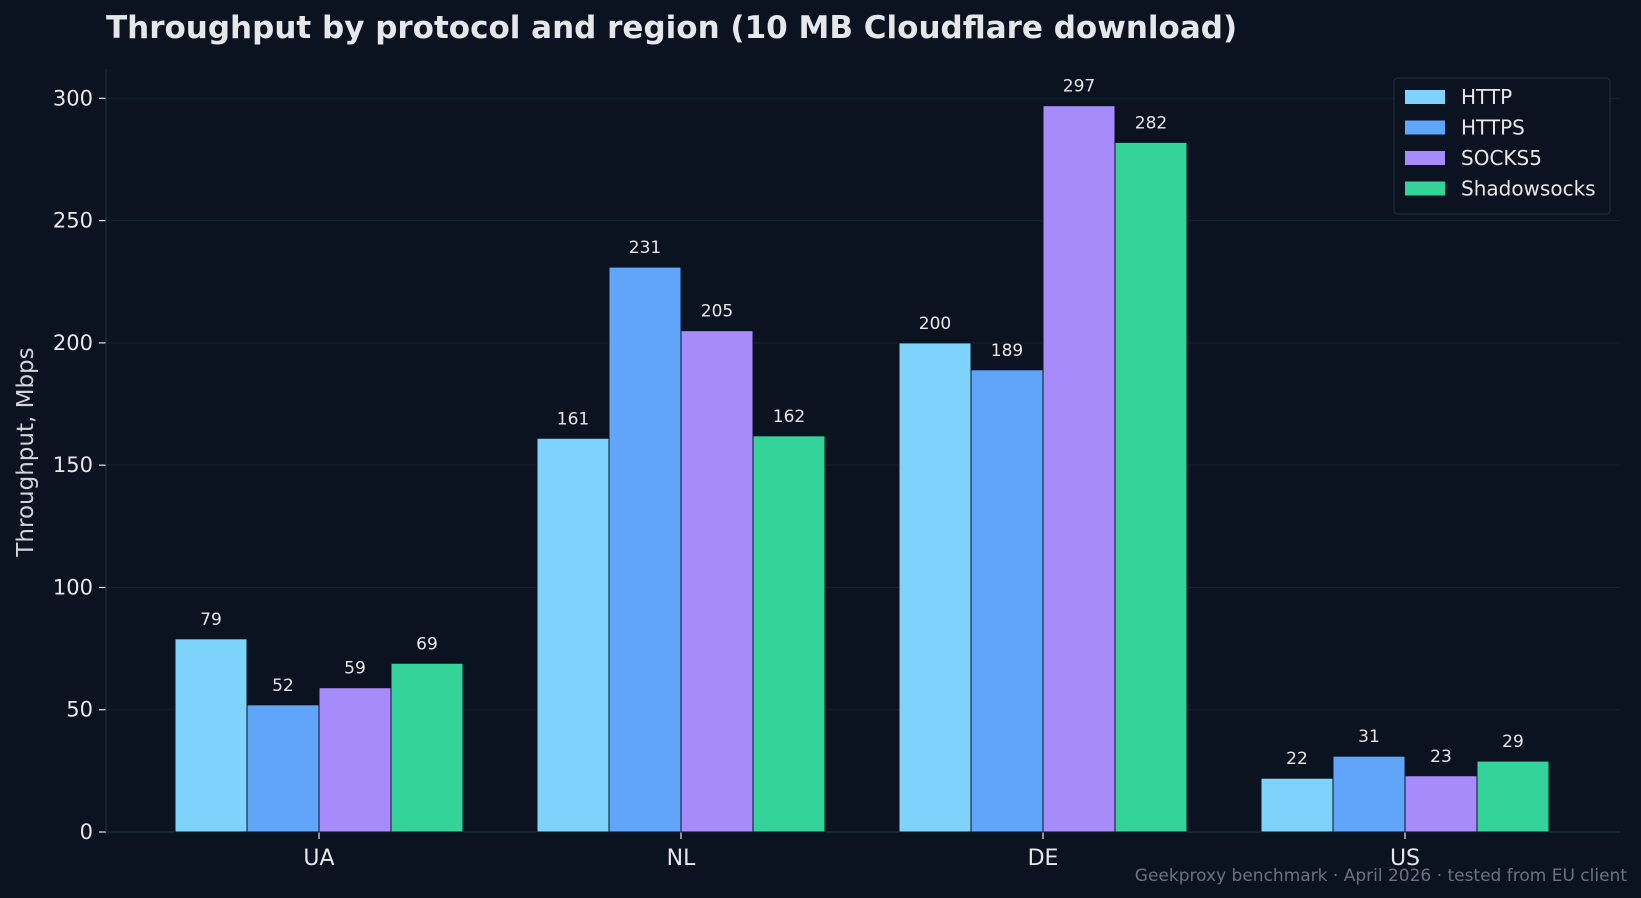 The width and height of the screenshot is (1641, 898). Describe the element at coordinates (1513, 742) in the screenshot. I see `data-label: 29` at that location.